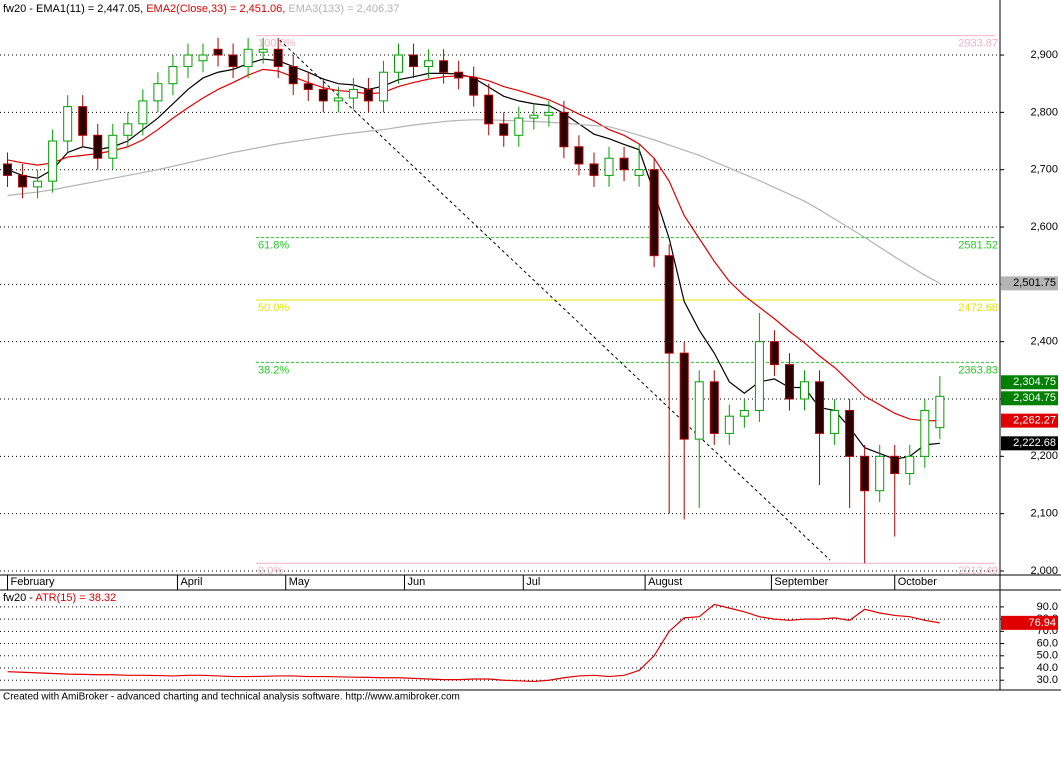 This screenshot has height=759, width=1061. Describe the element at coordinates (273, 308) in the screenshot. I see `fib-percent: 50.0%` at that location.